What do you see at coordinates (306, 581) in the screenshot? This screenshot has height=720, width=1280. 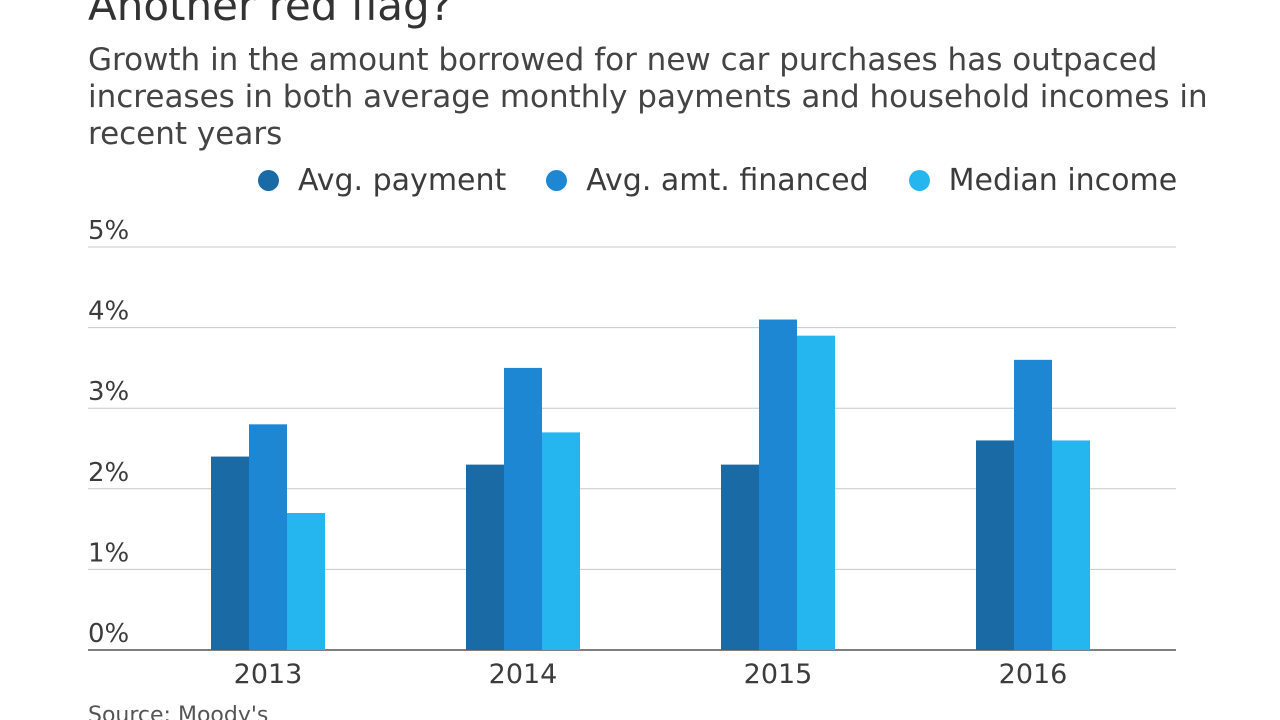 I see `bar-median-income-2013` at bounding box center [306, 581].